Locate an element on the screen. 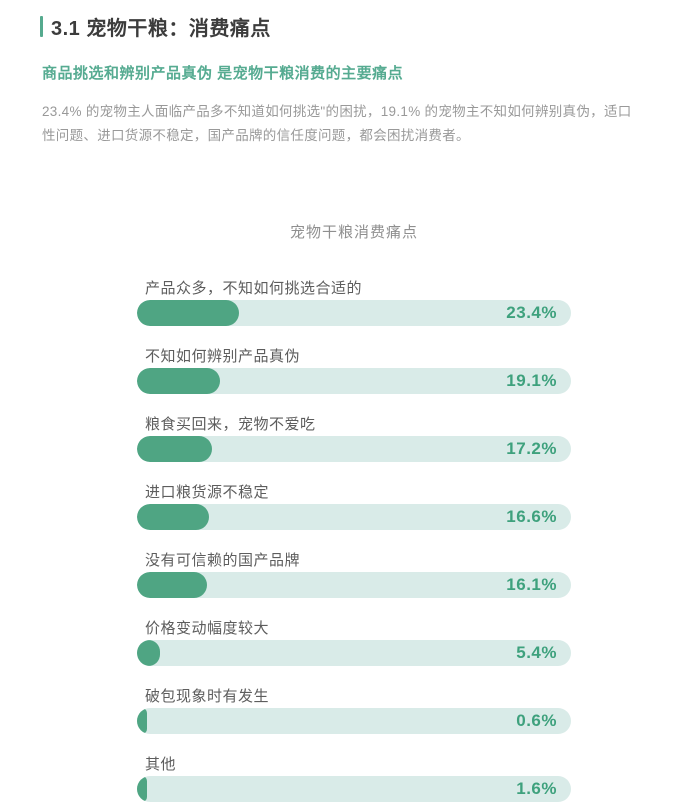 The height and width of the screenshot is (812, 675). section-heading: 3.1 宠物干粮：消费痛点 is located at coordinates (161, 29).